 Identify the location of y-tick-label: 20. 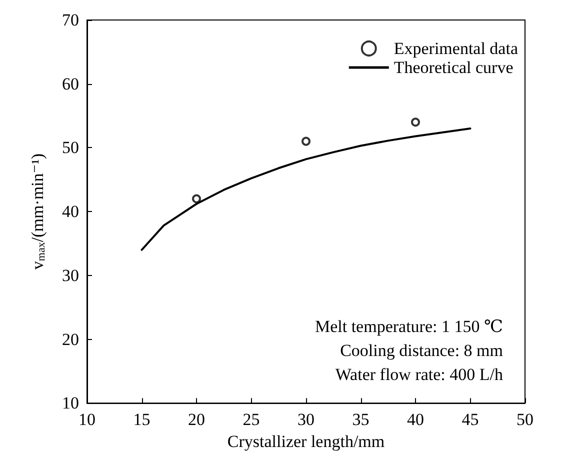
(70, 339).